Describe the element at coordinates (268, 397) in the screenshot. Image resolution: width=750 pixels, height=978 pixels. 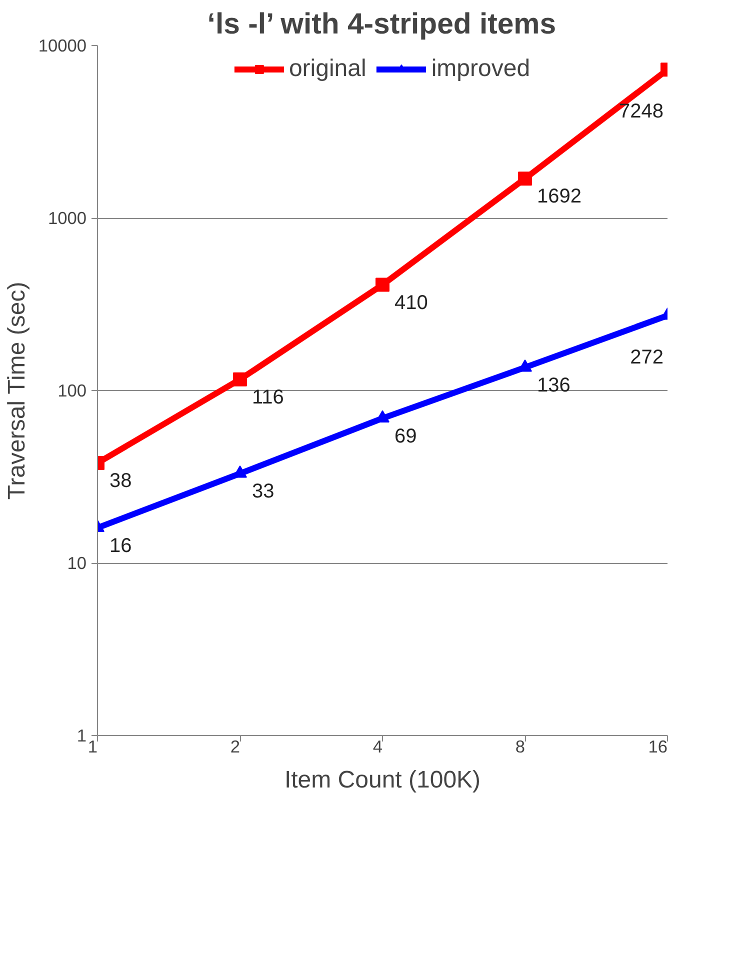
I see `data-label: 116` at that location.